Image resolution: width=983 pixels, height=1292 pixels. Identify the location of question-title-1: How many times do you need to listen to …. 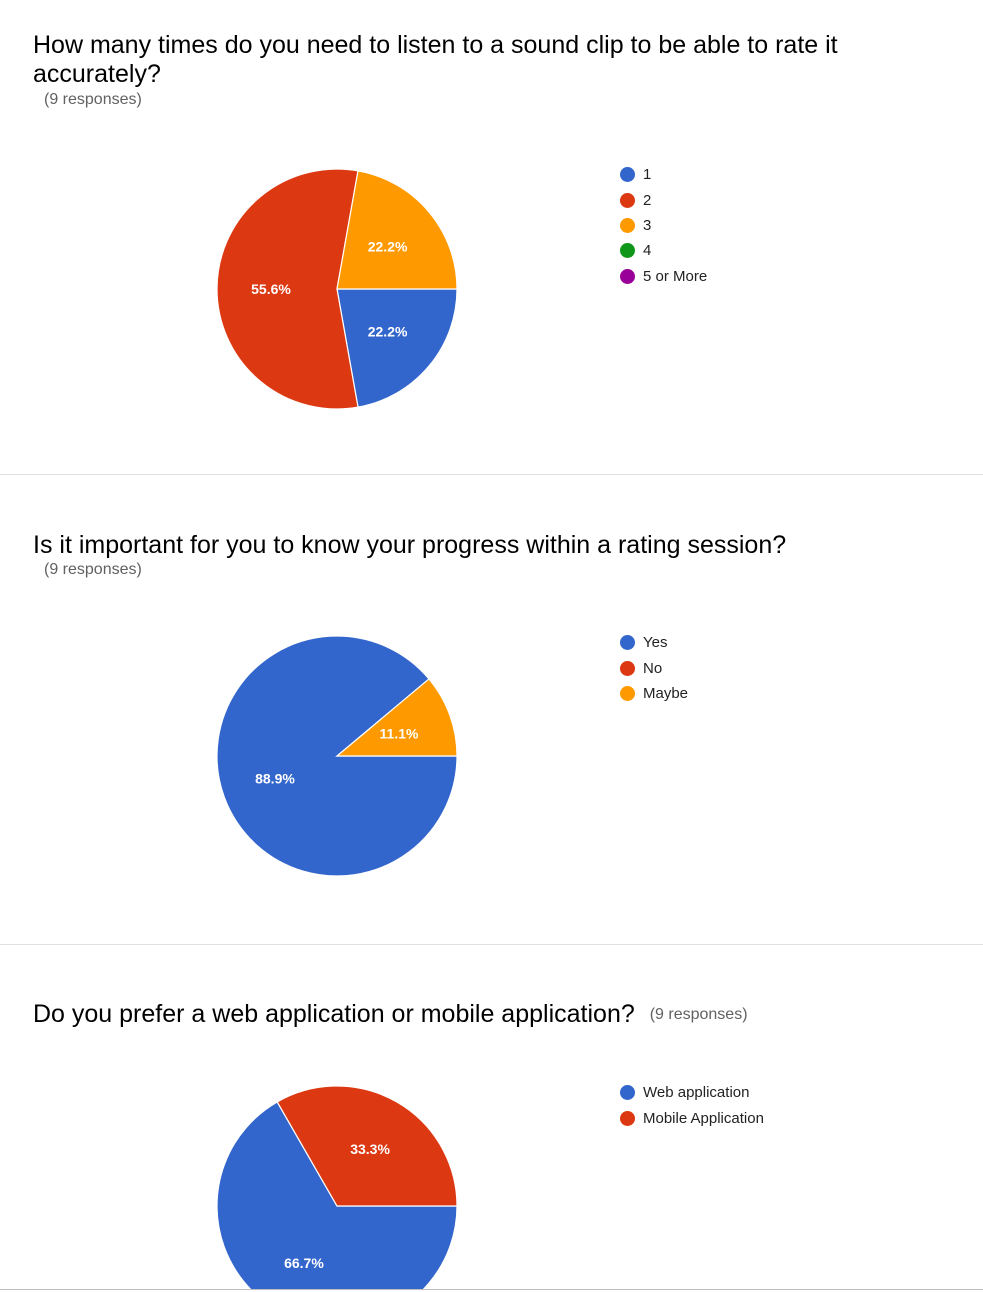
(435, 59).